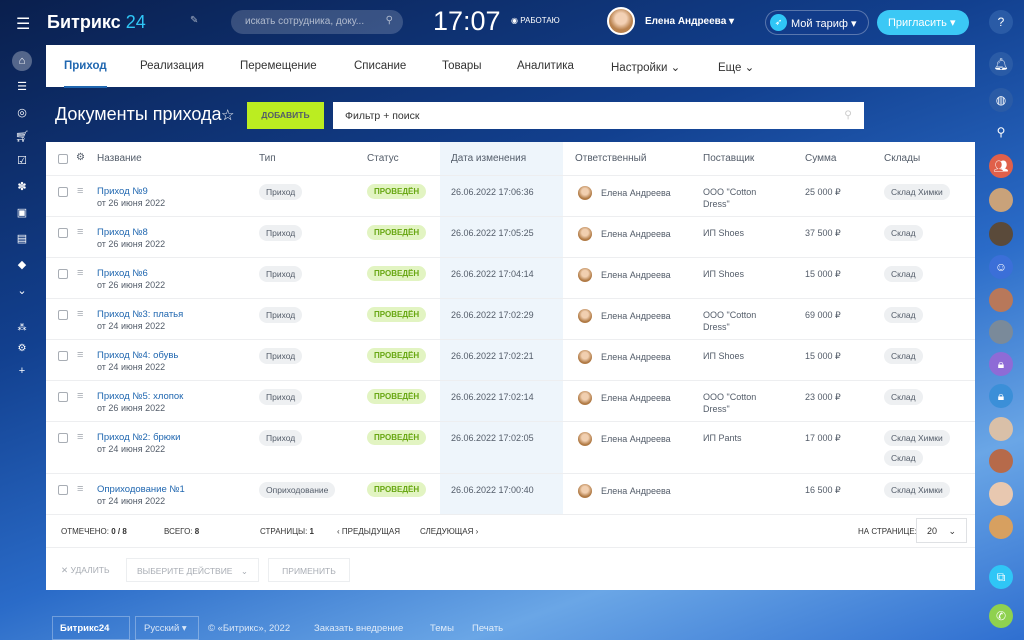 The width and height of the screenshot is (1024, 640). I want to click on tab-more: Еще ⌄, so click(736, 68).